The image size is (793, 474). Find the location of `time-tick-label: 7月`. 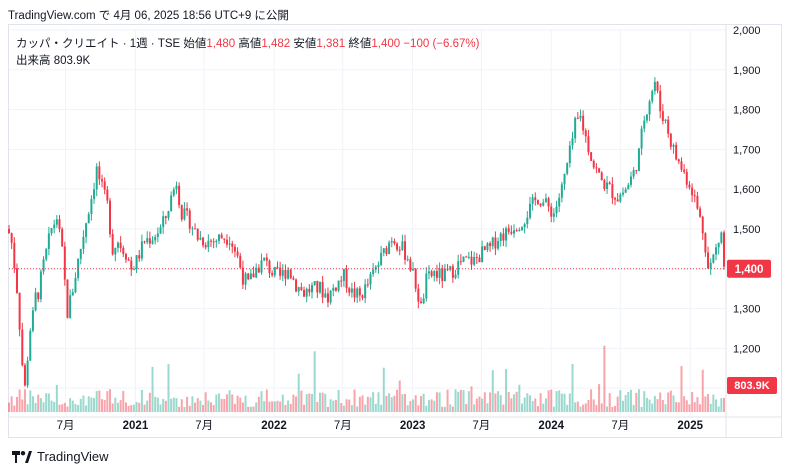

time-tick-label: 7月 is located at coordinates (620, 426).